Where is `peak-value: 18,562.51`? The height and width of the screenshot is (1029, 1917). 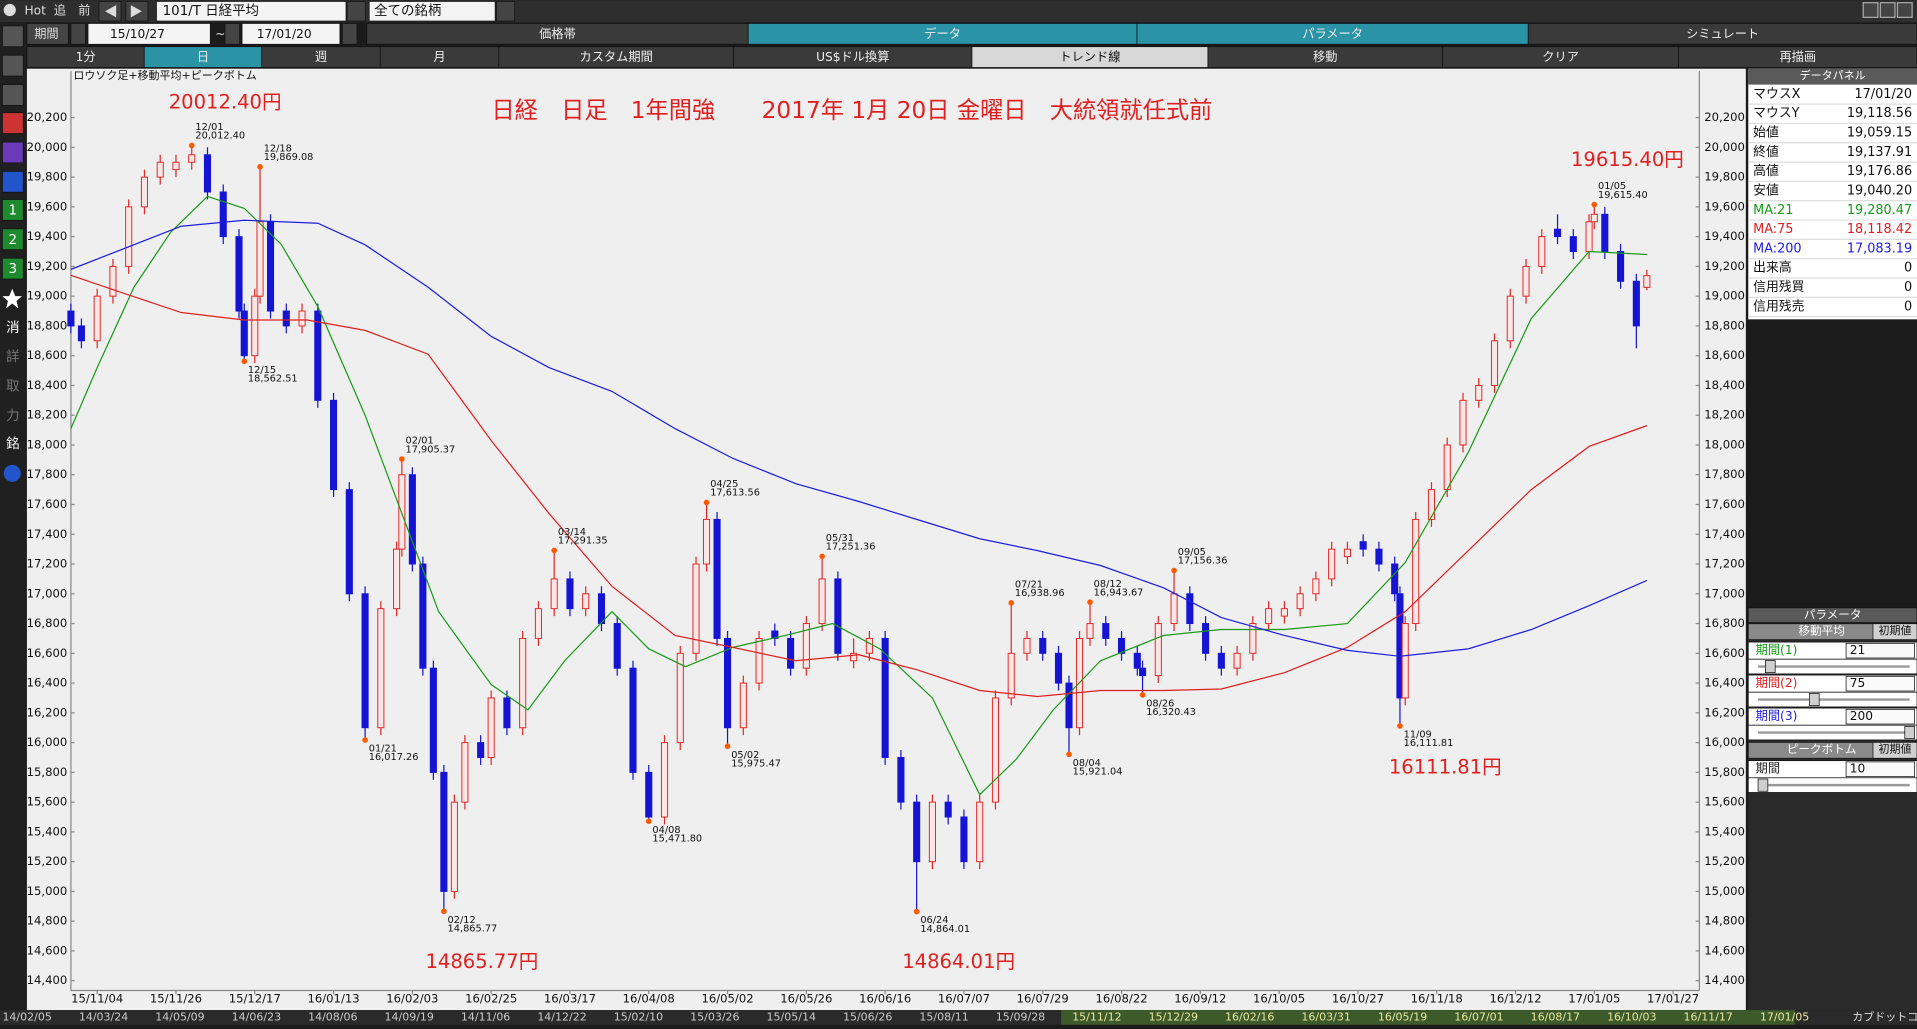 peak-value: 18,562.51 is located at coordinates (273, 378).